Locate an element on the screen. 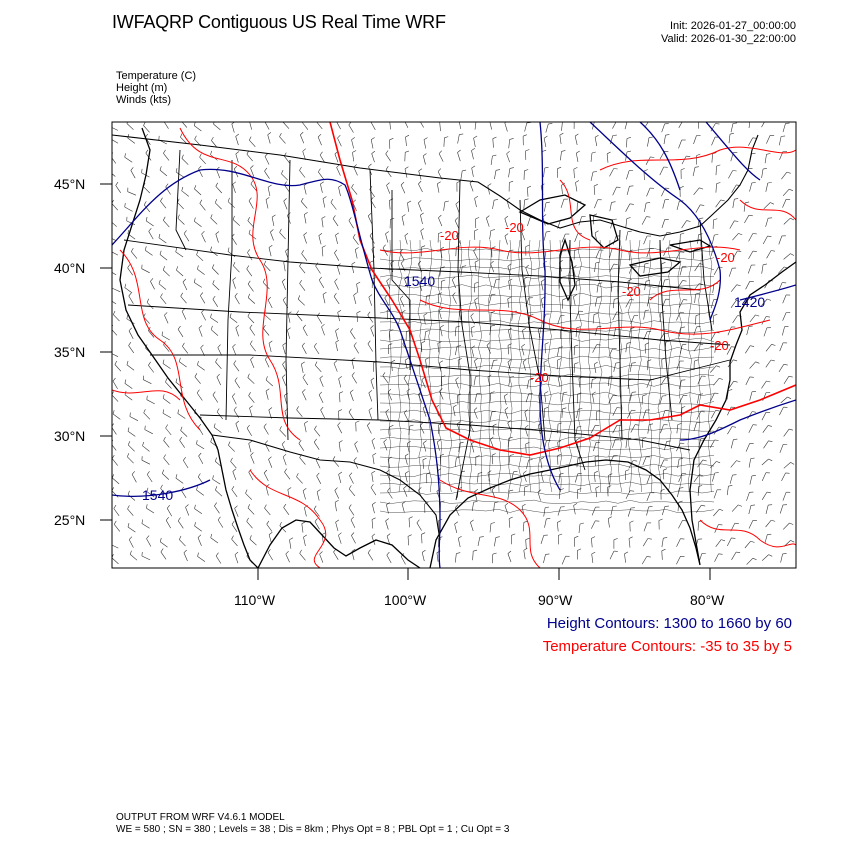 The width and height of the screenshot is (850, 850). height-contours-info: Height Contours: 1300 to 1660 by 60 is located at coordinates (669, 623).